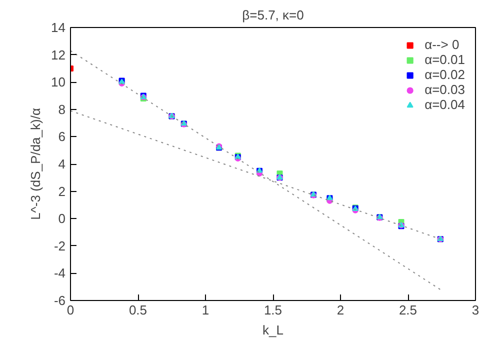 The height and width of the screenshot is (350, 500). Describe the element at coordinates (273, 330) in the screenshot. I see `x-axis-title: k_L` at that location.